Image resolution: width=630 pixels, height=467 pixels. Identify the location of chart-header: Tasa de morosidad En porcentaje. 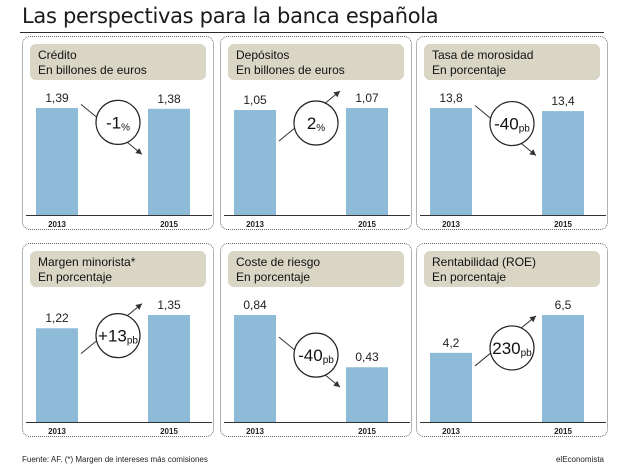
(512, 62).